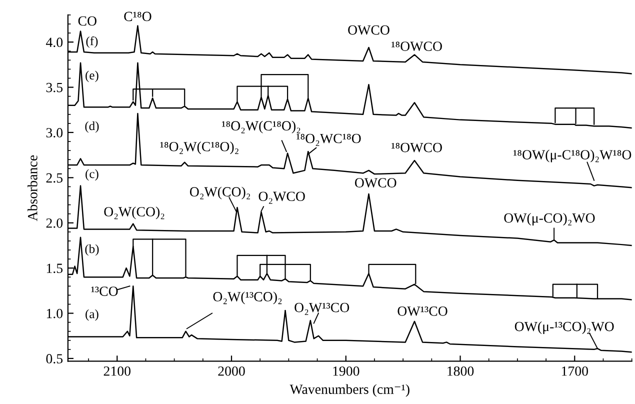  I want to click on annotation: O₂WCO, so click(281, 198).